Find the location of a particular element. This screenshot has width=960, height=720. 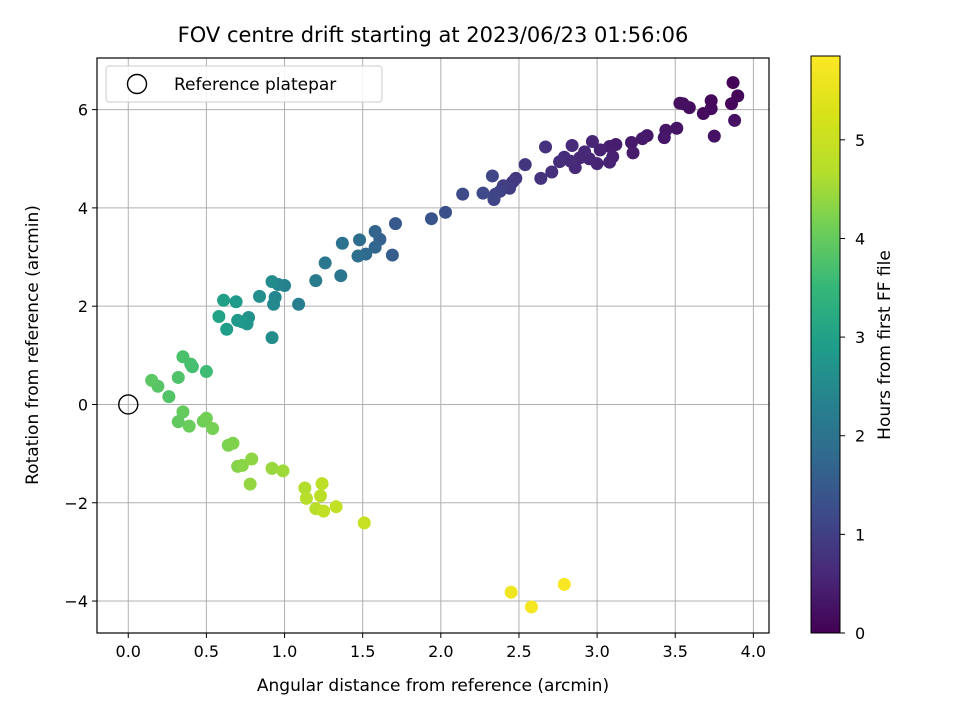

colorbar-tick-label: 4 is located at coordinates (860, 238).